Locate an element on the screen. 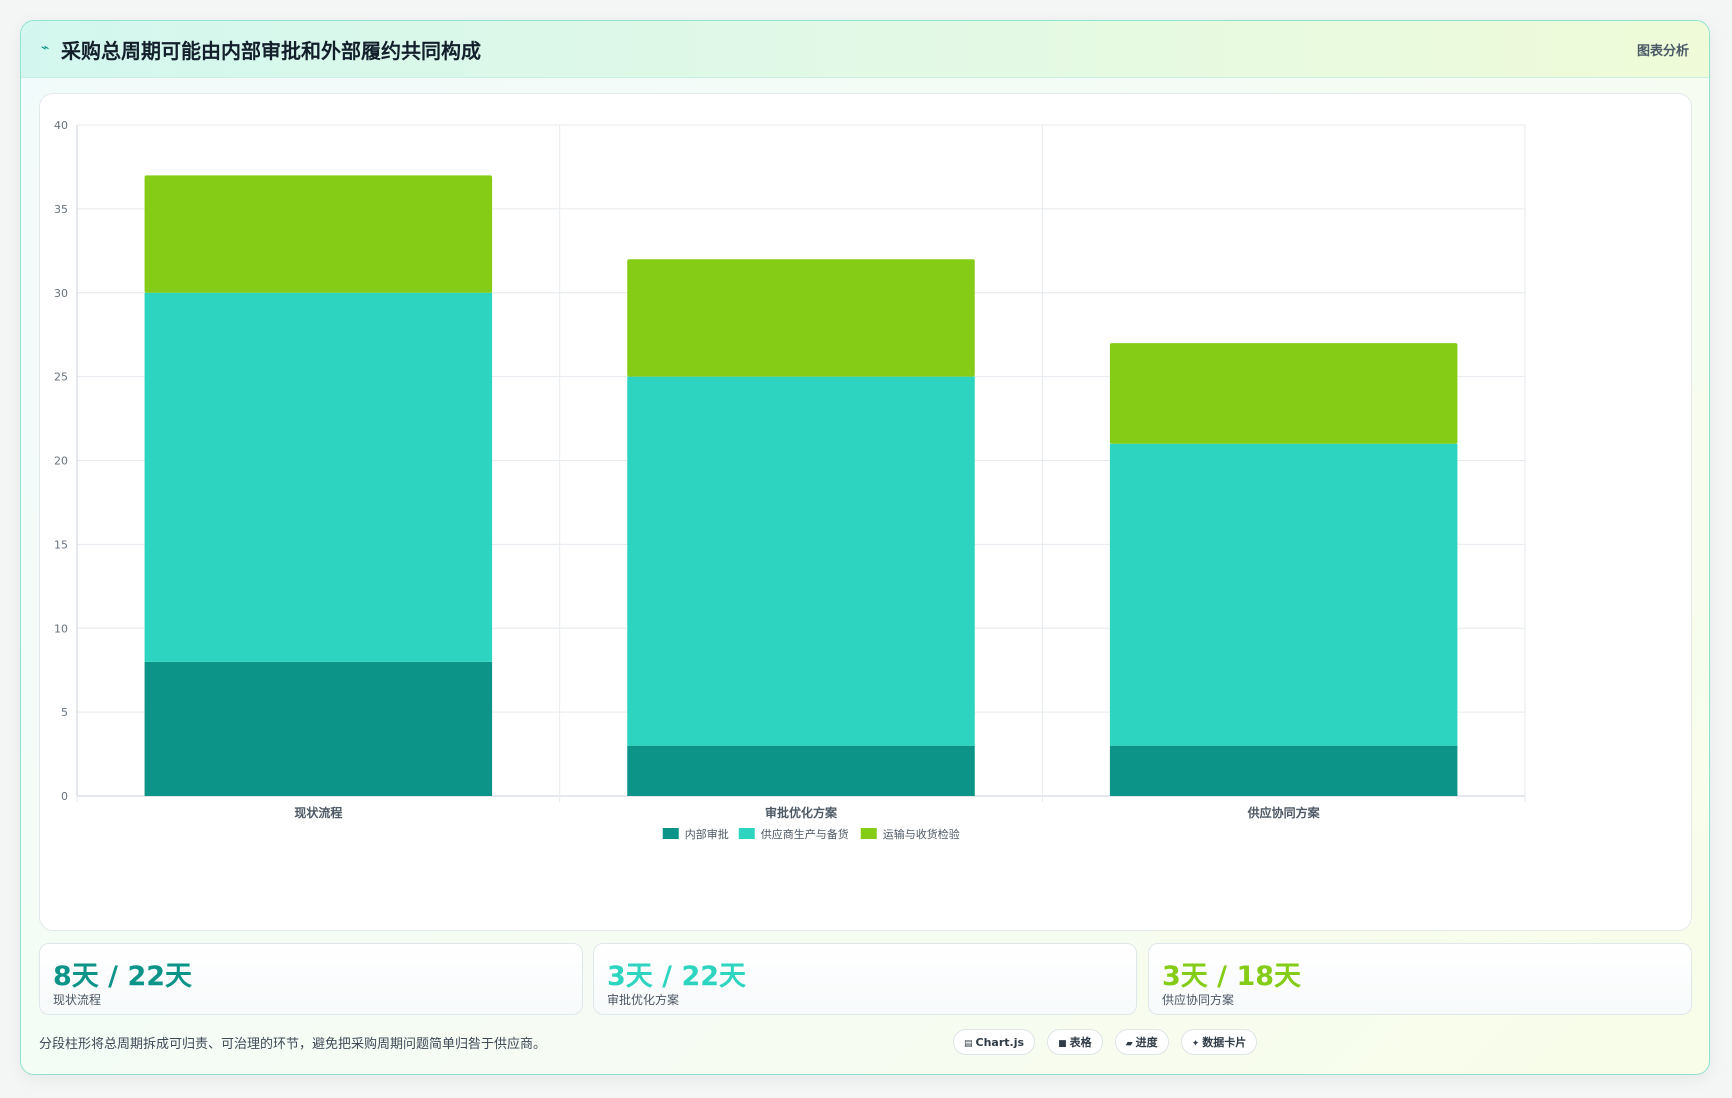  table-icon: ■ is located at coordinates (1062, 1044).